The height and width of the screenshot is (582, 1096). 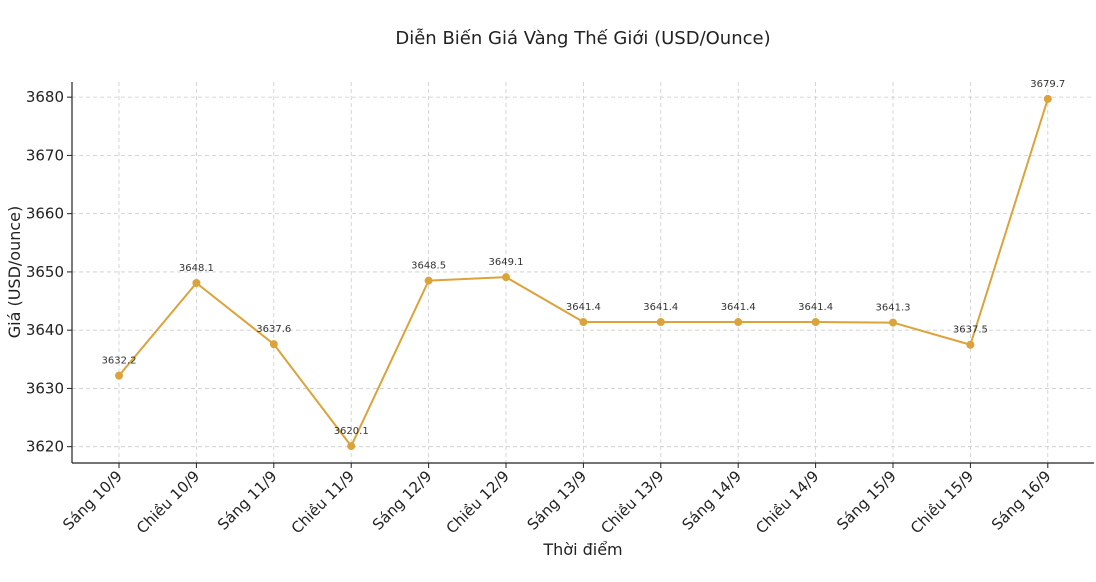 What do you see at coordinates (1021, 500) in the screenshot?
I see `x-tick-label: Sáng 16/9` at bounding box center [1021, 500].